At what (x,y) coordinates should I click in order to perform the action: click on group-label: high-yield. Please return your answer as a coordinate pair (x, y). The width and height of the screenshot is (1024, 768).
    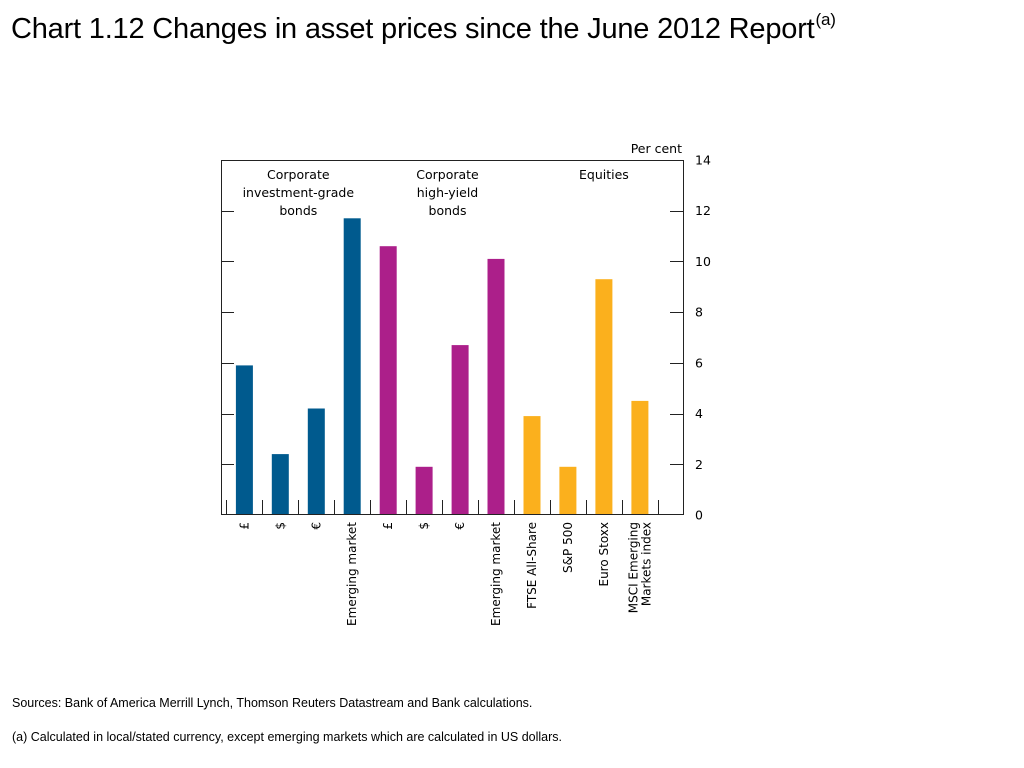
    Looking at the image, I should click on (448, 192).